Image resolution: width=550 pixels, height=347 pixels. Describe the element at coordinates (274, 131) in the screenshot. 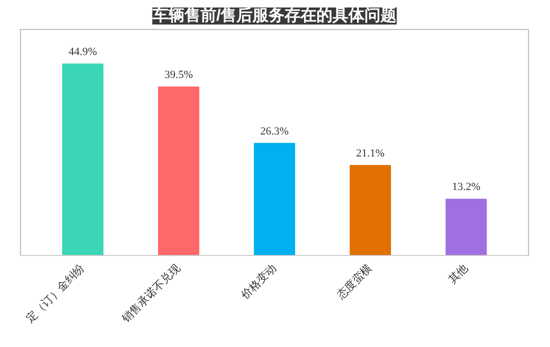

I see `data-label: 26.3%` at that location.